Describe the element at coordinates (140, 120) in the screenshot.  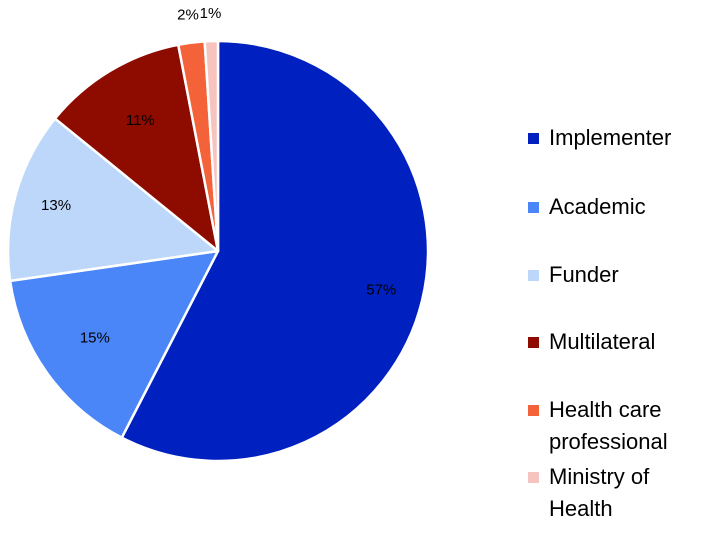
I see `data-label-multilateral: 11%` at that location.